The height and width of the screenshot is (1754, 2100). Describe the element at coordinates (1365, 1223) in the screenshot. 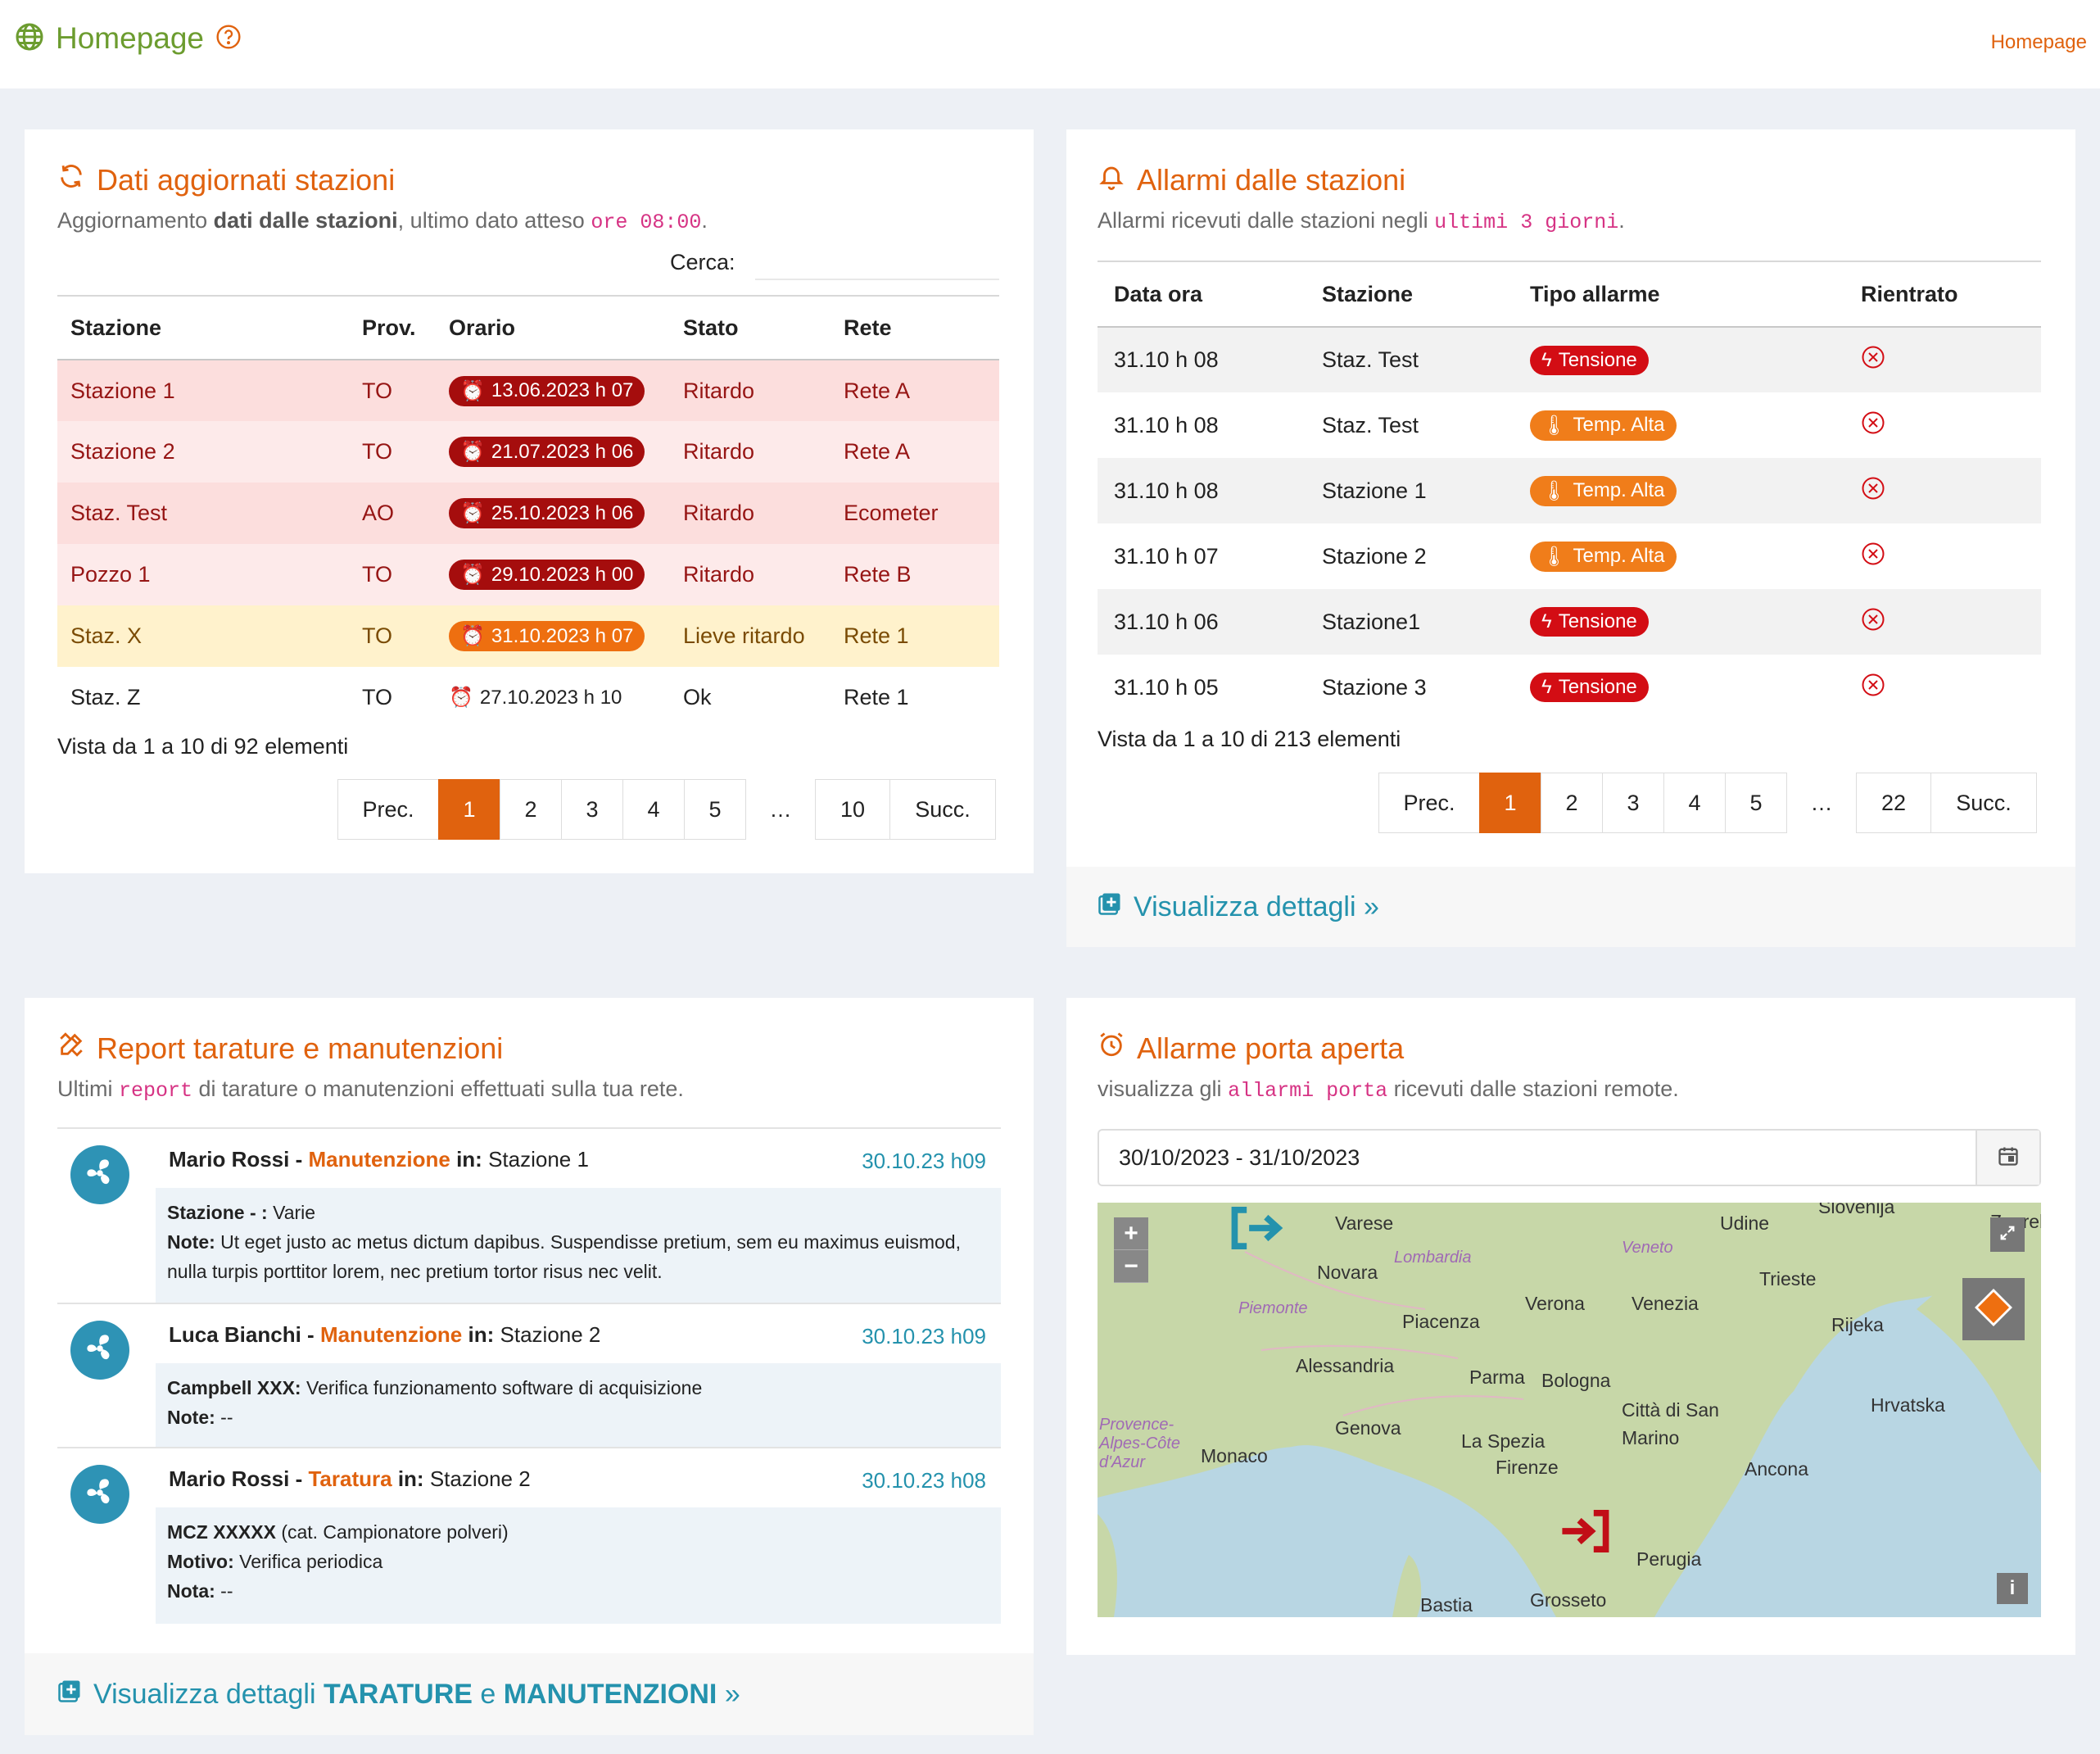

I see `map-label: Varese` at that location.